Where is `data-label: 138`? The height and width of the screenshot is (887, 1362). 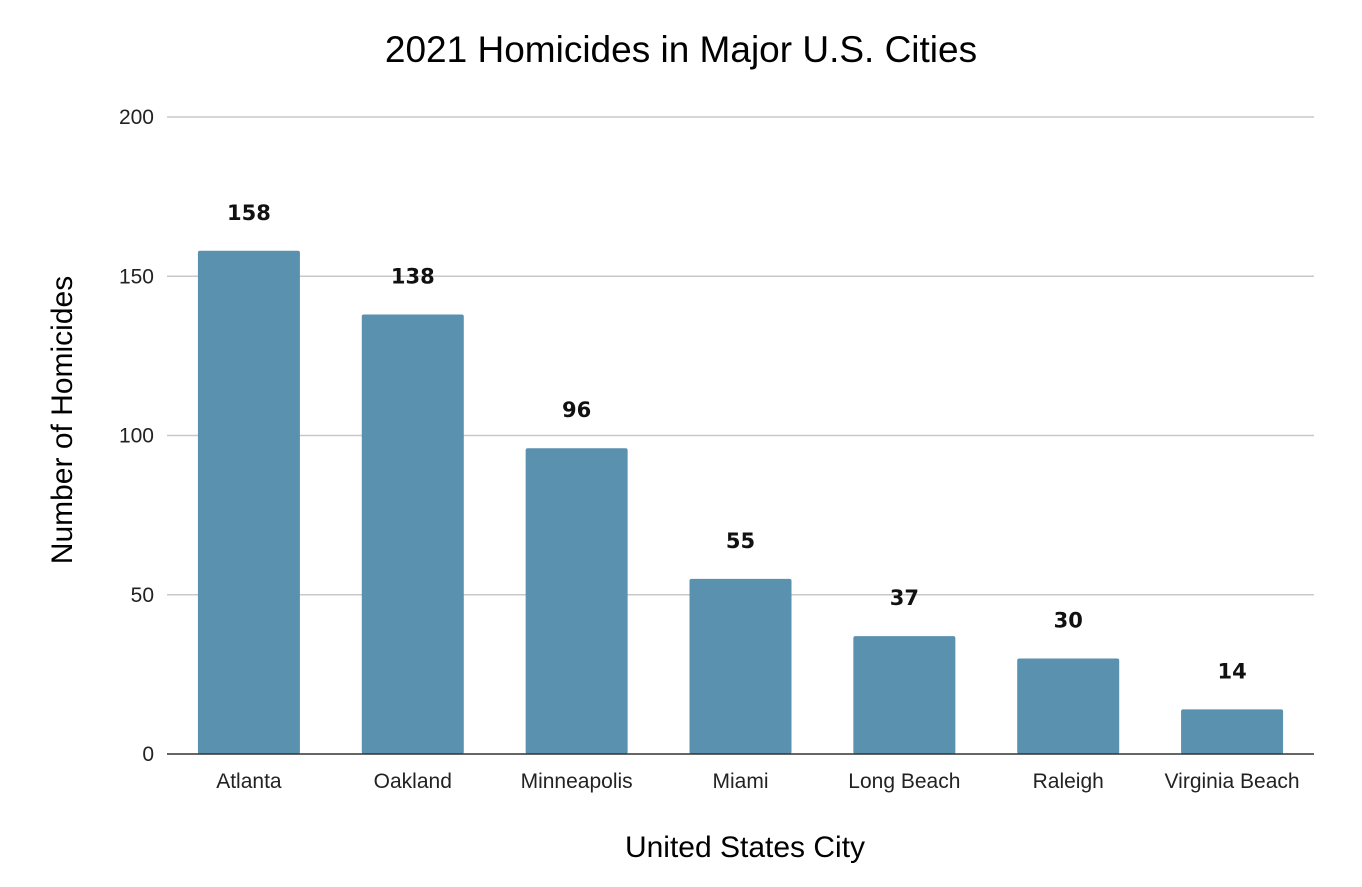 data-label: 138 is located at coordinates (413, 276).